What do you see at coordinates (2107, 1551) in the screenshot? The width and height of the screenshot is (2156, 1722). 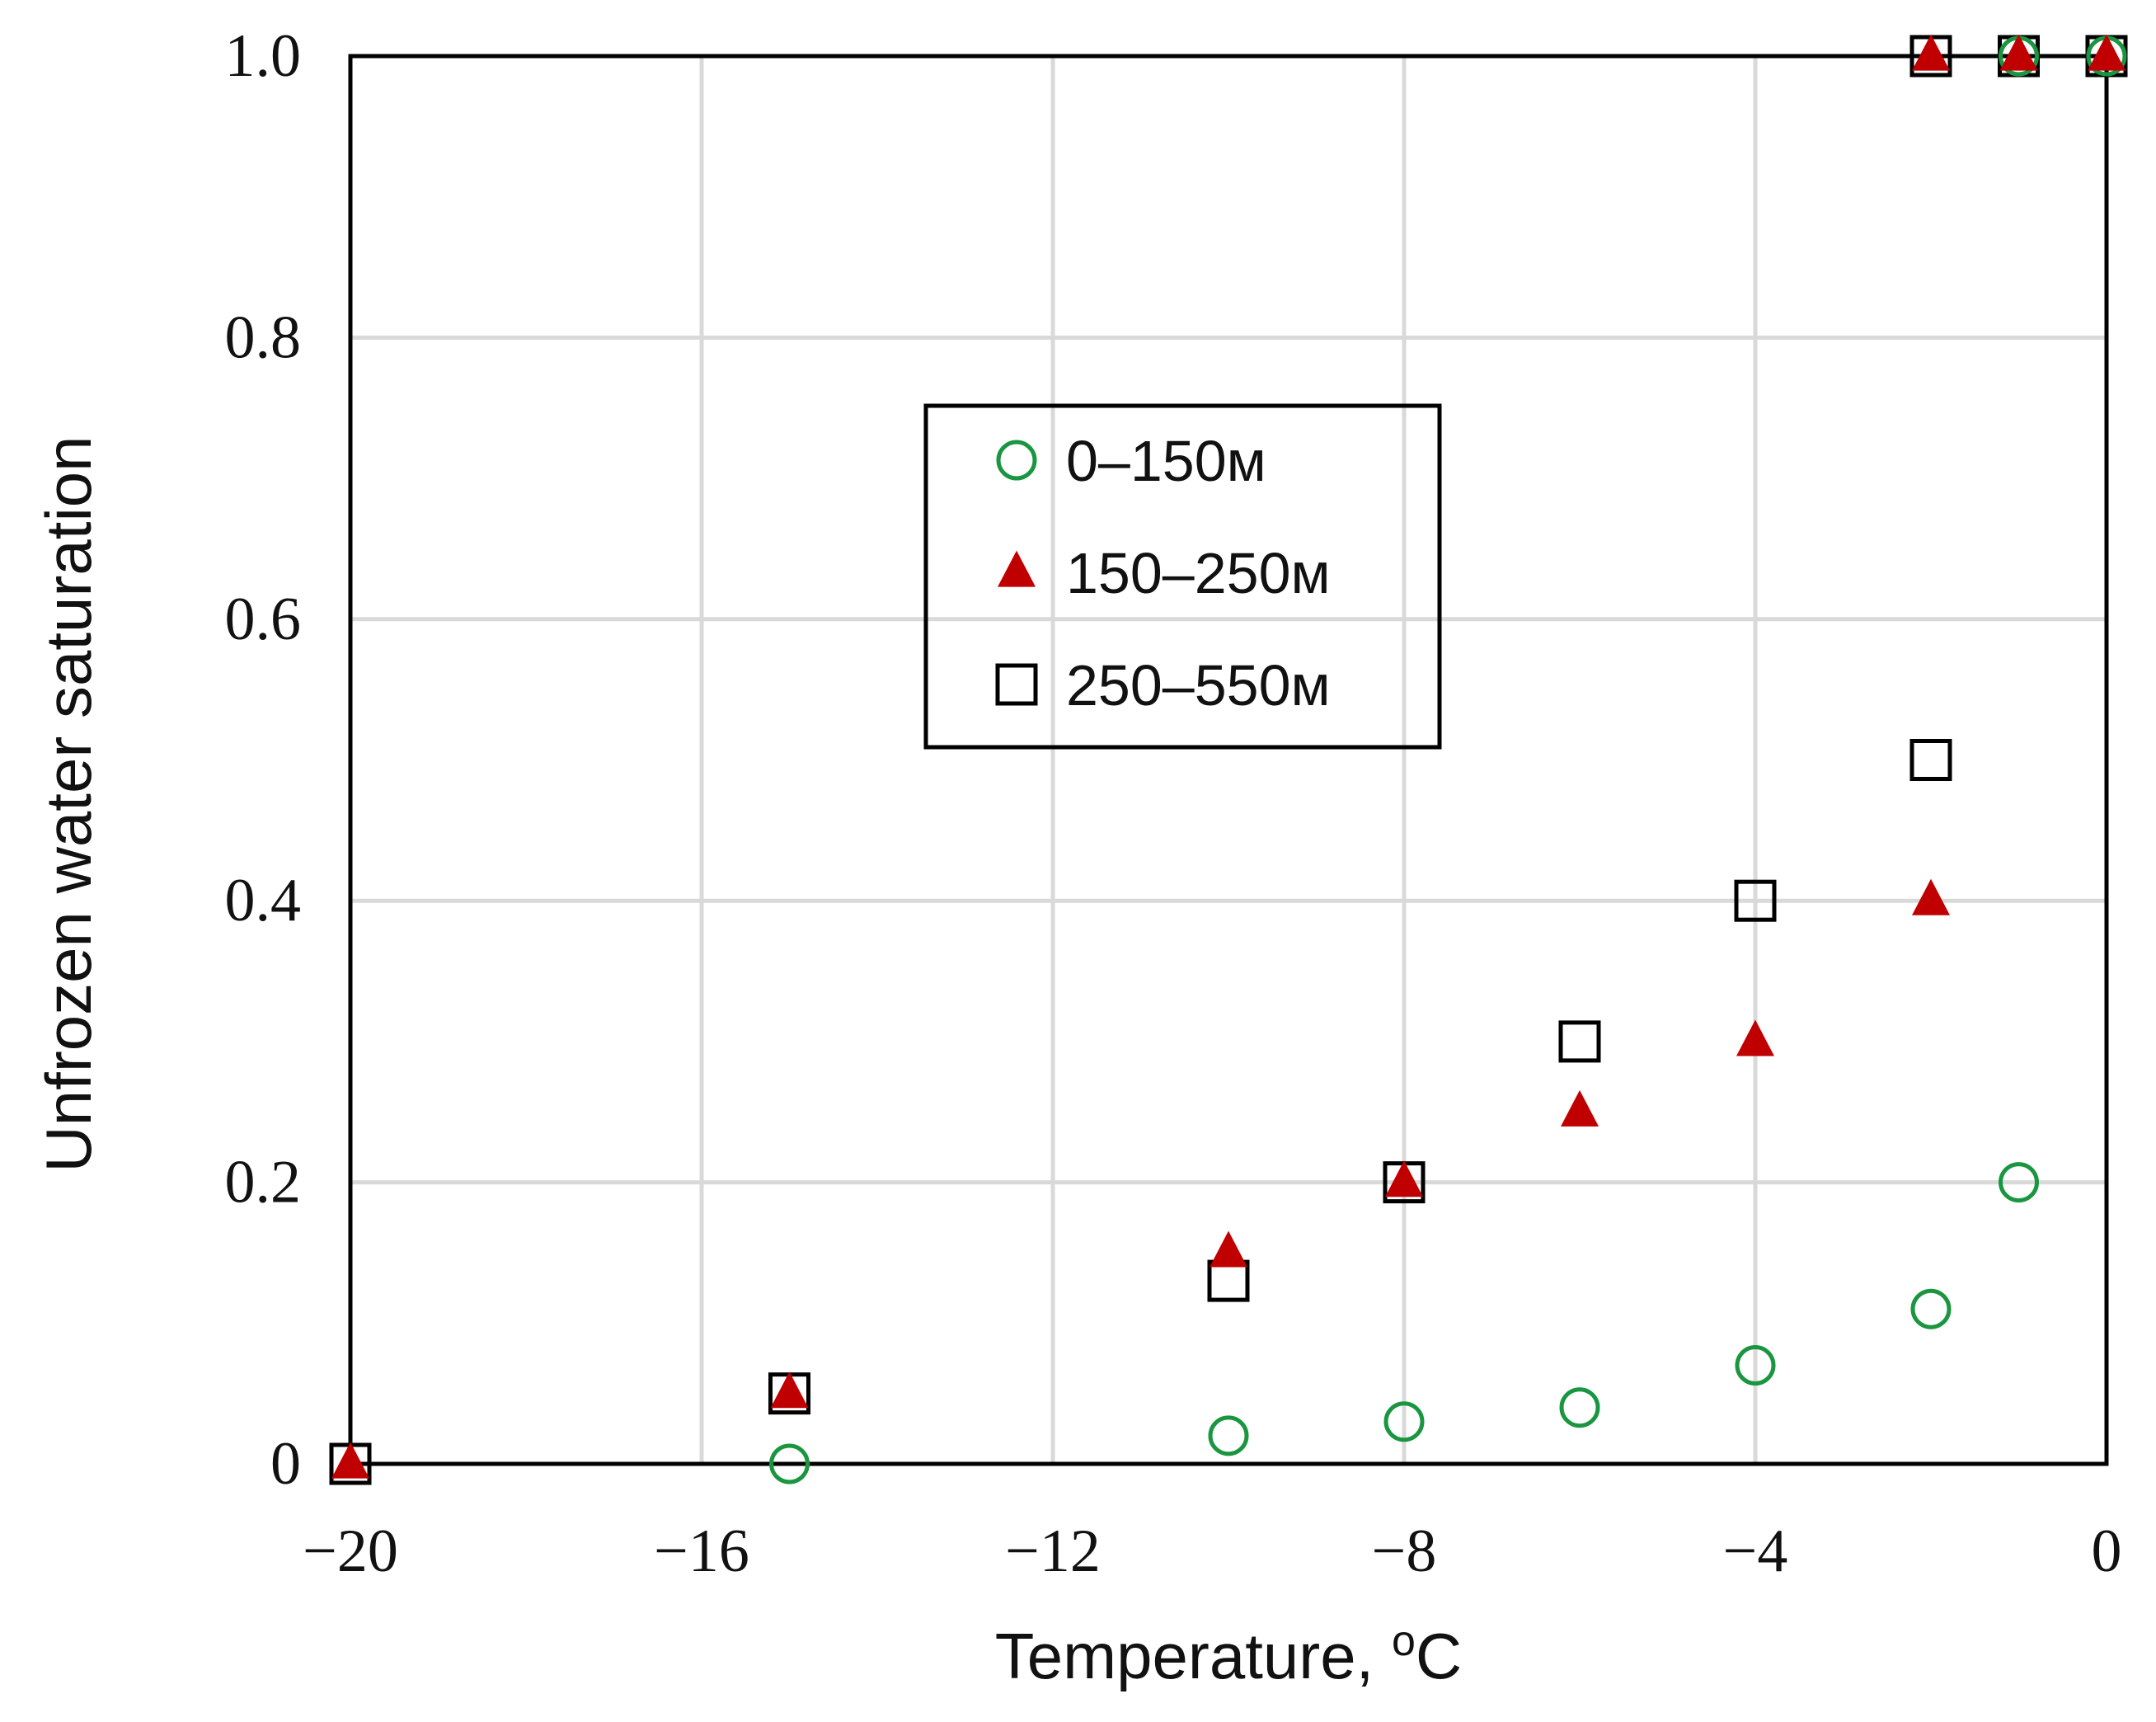 I see `x-tick-label: 0` at bounding box center [2107, 1551].